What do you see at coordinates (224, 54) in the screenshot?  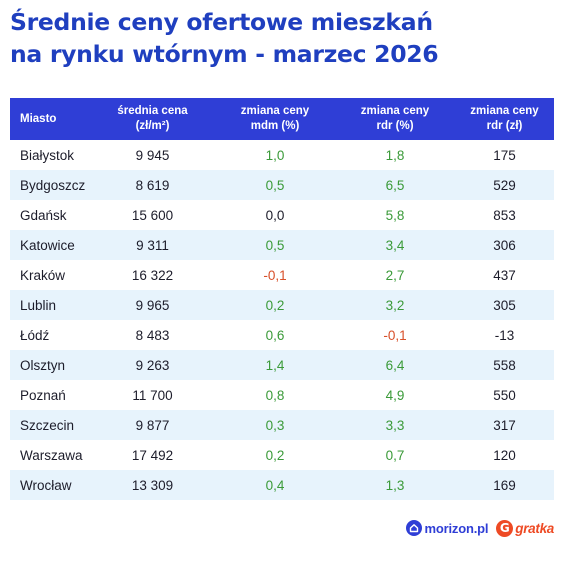 I see `title-line-2: na rynku wtórnym - marzec 2026` at bounding box center [224, 54].